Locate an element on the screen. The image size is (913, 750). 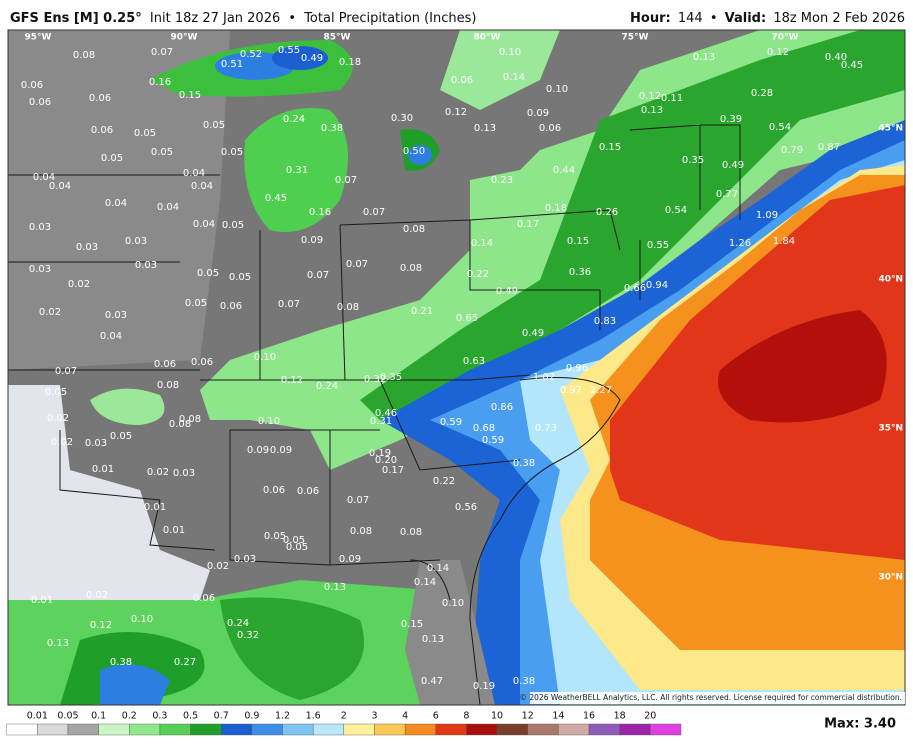
hour-label: Hour: is located at coordinates (650, 18).